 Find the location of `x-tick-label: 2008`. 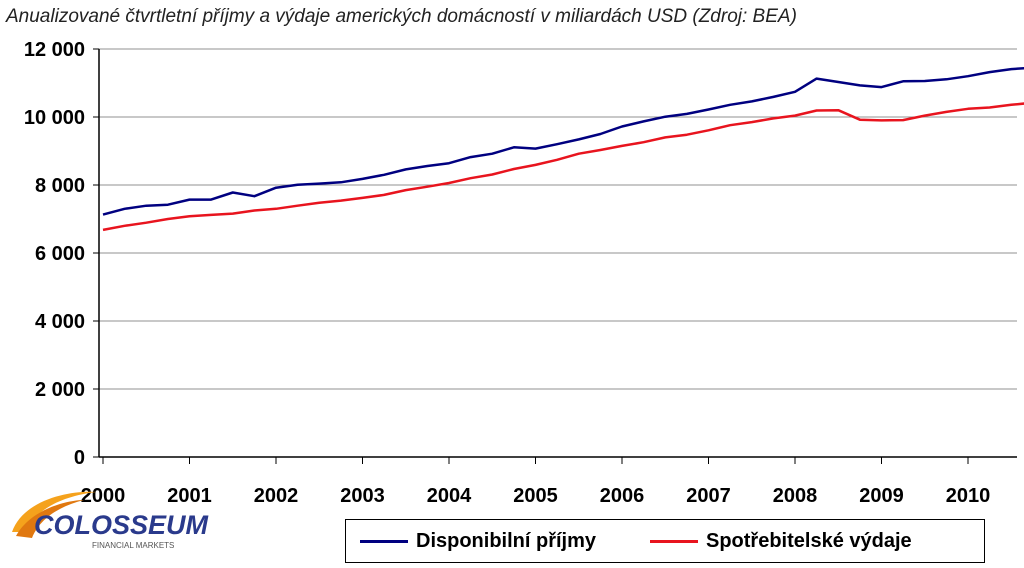

x-tick-label: 2008 is located at coordinates (795, 496).